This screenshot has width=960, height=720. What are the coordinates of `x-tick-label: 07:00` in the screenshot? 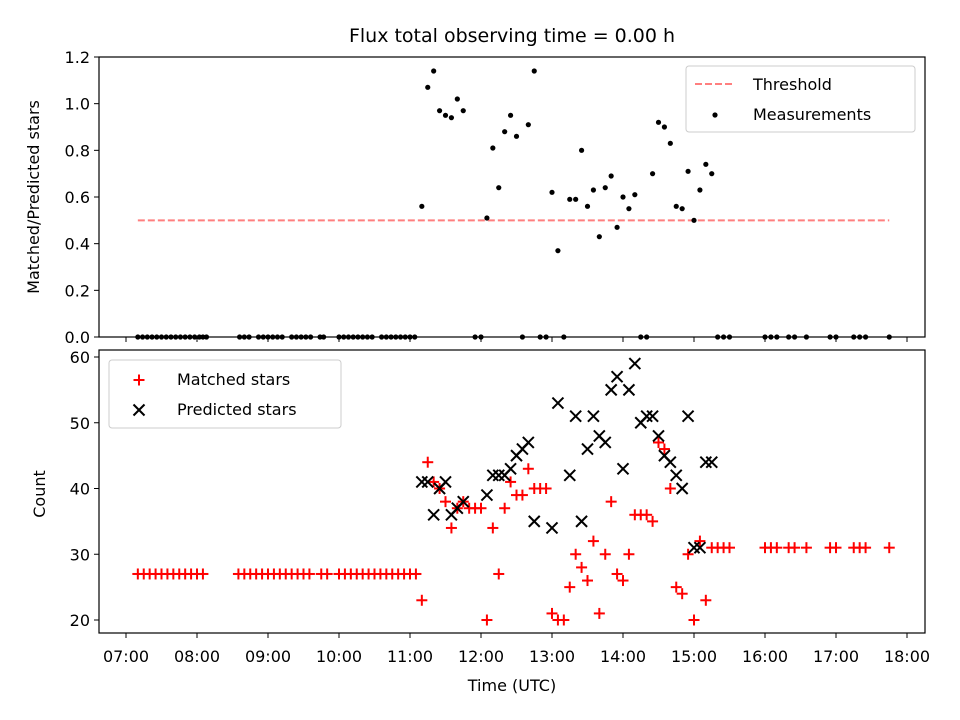 It's located at (126, 656).